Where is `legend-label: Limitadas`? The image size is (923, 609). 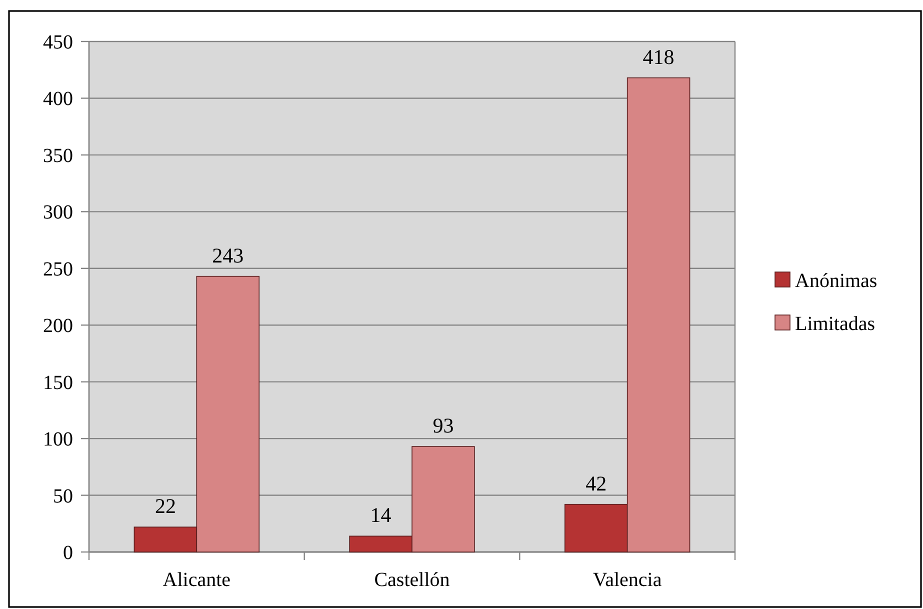 legend-label: Limitadas is located at coordinates (835, 324).